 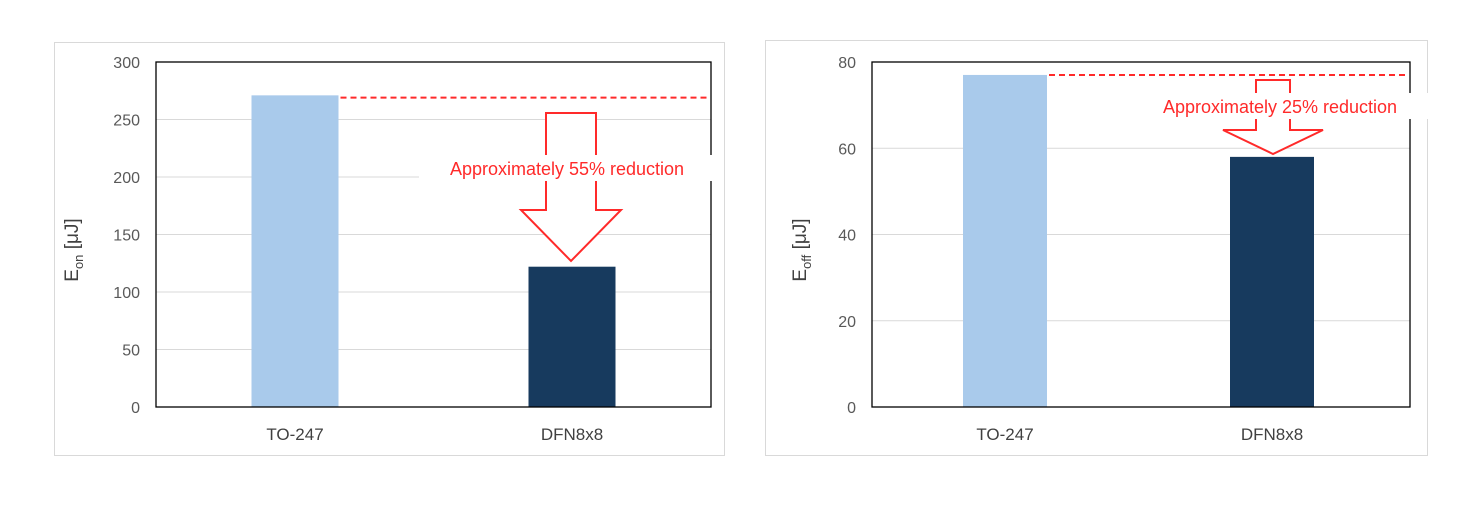 What do you see at coordinates (806, 261) in the screenshot?
I see `y-axis-label-sub: off` at bounding box center [806, 261].